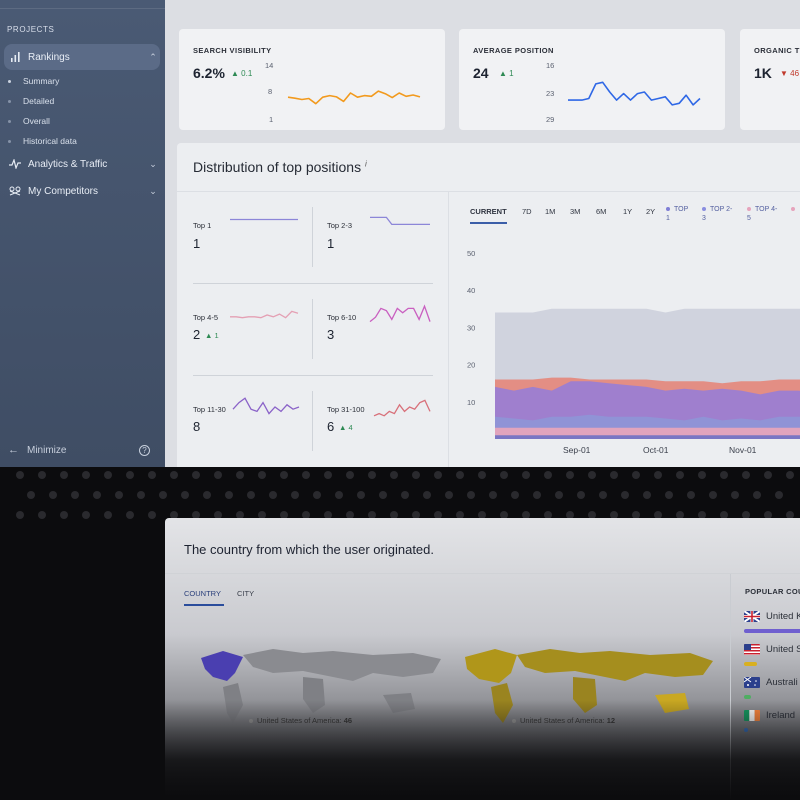  What do you see at coordinates (197, 334) in the screenshot?
I see `position-group-value: 2` at bounding box center [197, 334].